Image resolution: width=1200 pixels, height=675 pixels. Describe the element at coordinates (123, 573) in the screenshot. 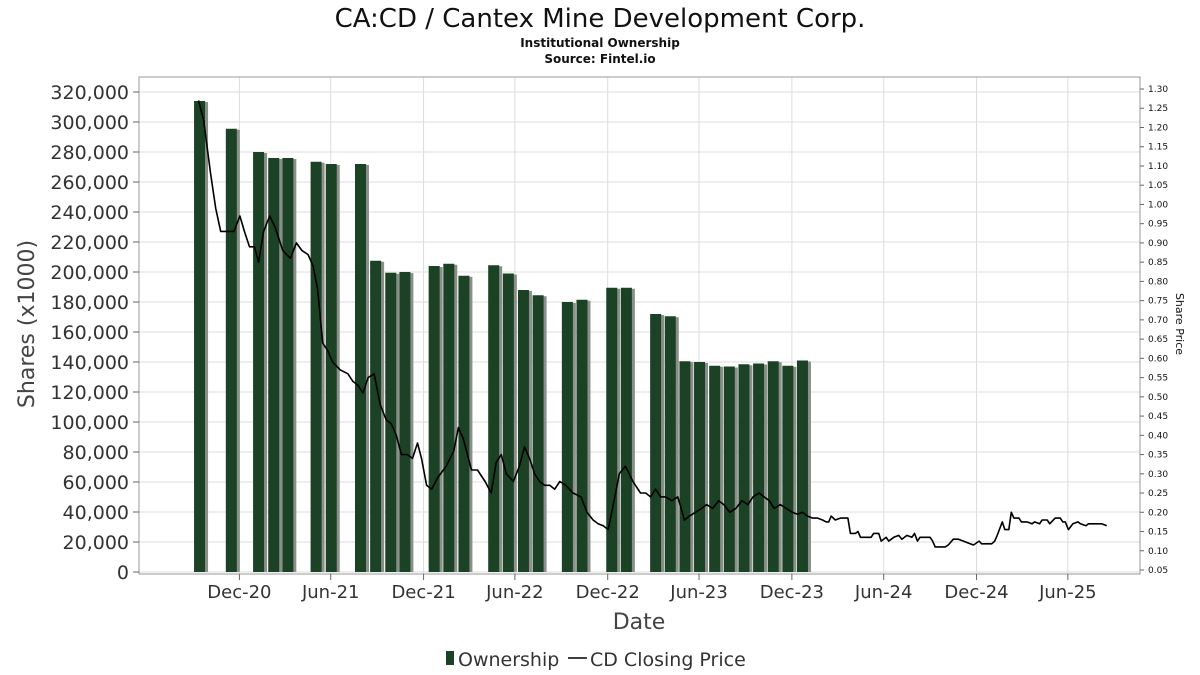

I see `y-tick-label: 0` at that location.